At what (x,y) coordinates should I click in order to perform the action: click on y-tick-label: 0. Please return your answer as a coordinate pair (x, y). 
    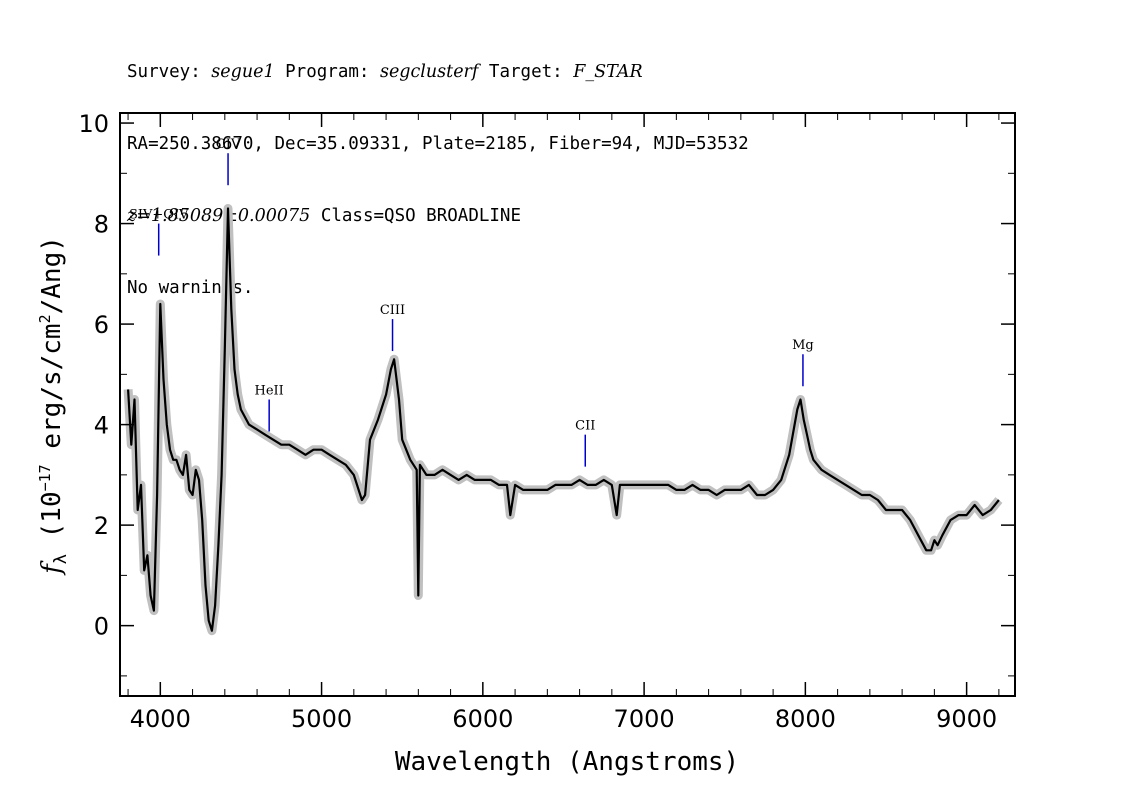
    Looking at the image, I should click on (101, 627).